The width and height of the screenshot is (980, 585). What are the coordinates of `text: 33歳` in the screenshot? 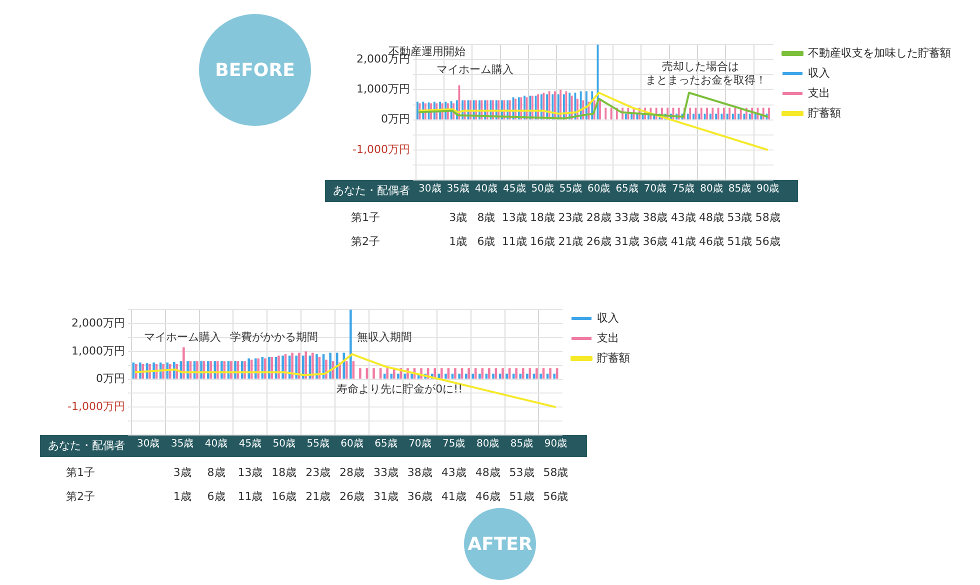 It's located at (627, 217).